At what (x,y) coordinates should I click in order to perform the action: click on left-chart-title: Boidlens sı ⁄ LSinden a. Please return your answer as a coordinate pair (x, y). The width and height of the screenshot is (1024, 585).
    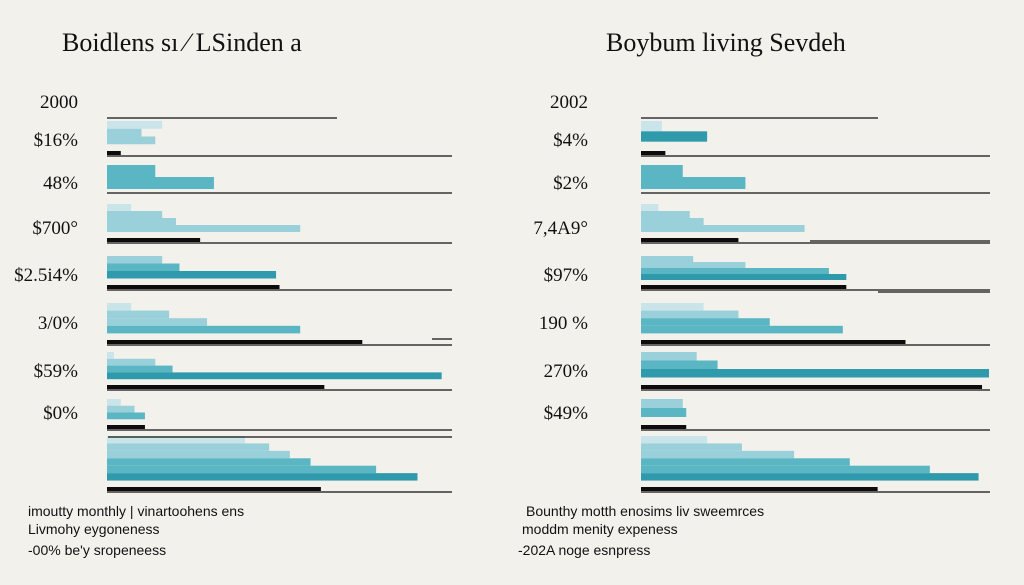
    Looking at the image, I should click on (182, 42).